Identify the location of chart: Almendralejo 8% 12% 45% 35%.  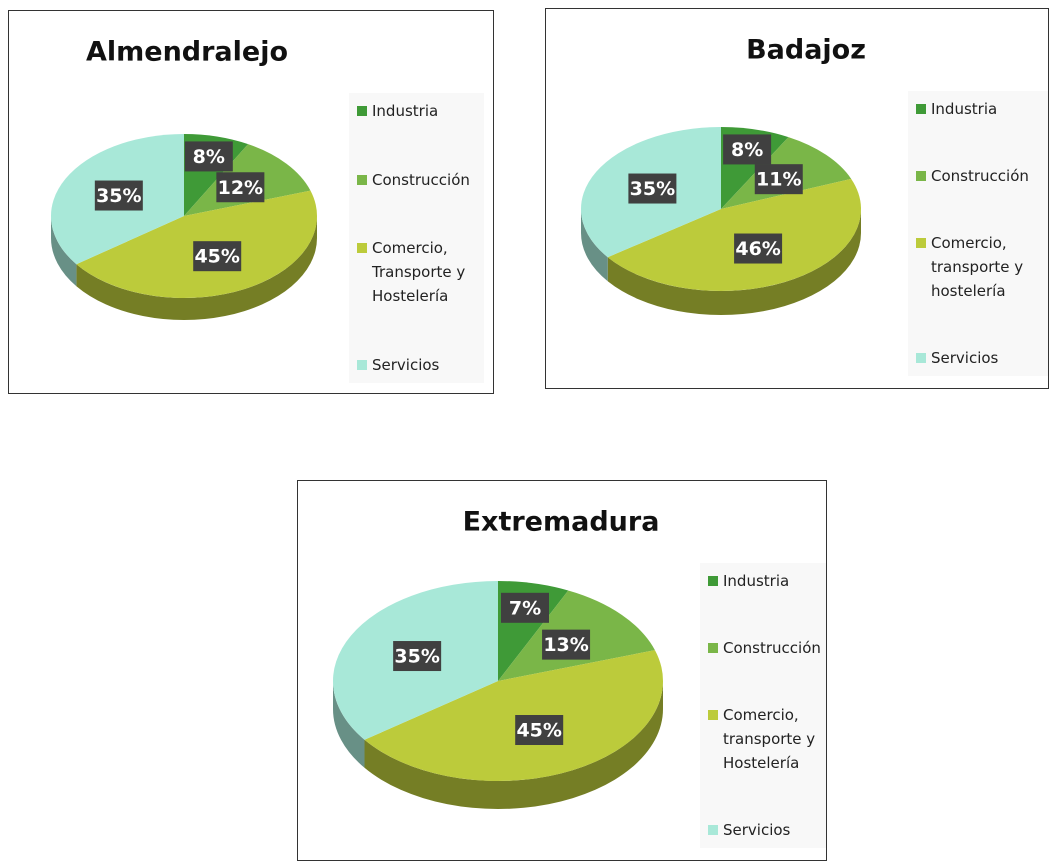
(184, 178).